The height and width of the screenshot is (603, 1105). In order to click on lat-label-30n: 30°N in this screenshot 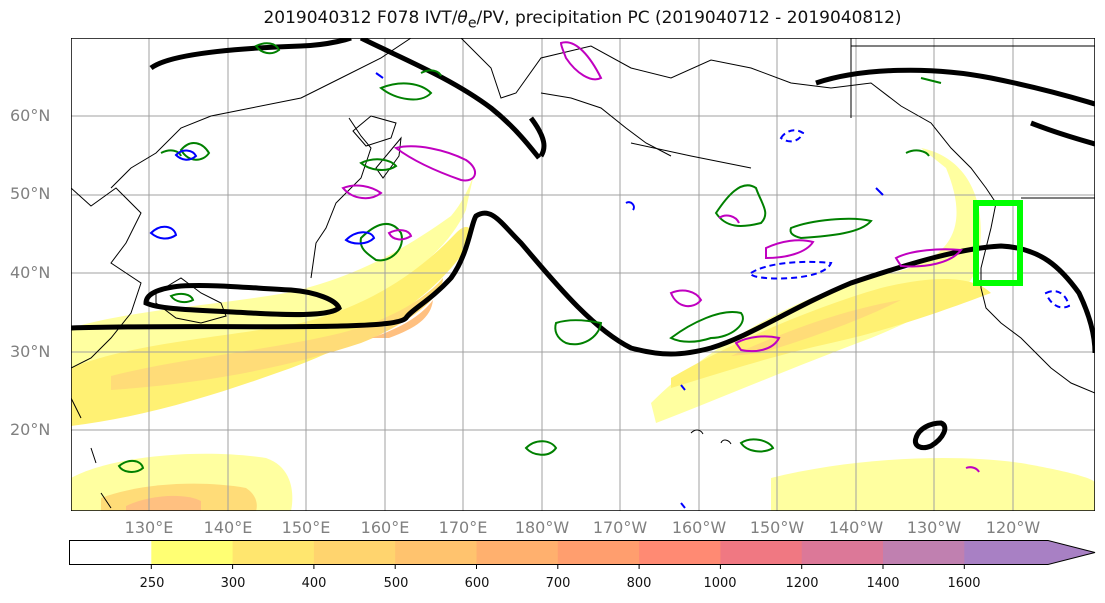, I will do `click(30, 351)`.